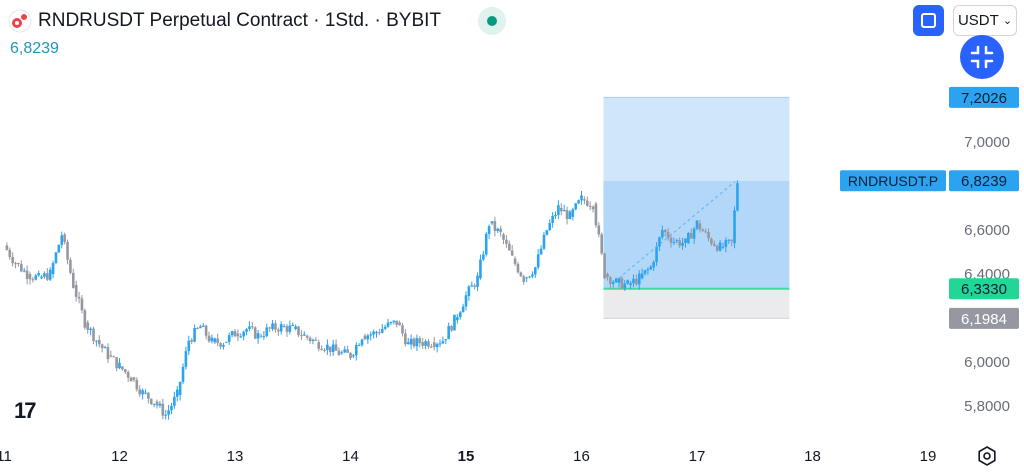 The image size is (1024, 472). I want to click on price-label-text: 6,8239, so click(984, 181).